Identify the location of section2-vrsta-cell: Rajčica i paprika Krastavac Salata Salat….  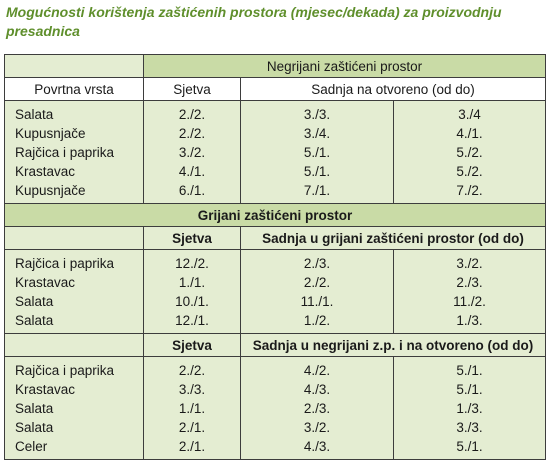
(74, 291).